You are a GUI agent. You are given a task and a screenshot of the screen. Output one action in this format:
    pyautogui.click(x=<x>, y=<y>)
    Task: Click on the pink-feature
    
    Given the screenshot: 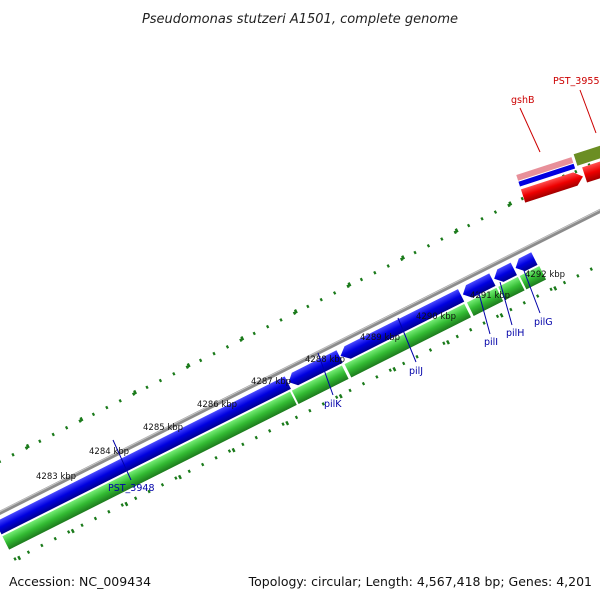 What is the action you would take?
    pyautogui.click(x=545, y=169)
    